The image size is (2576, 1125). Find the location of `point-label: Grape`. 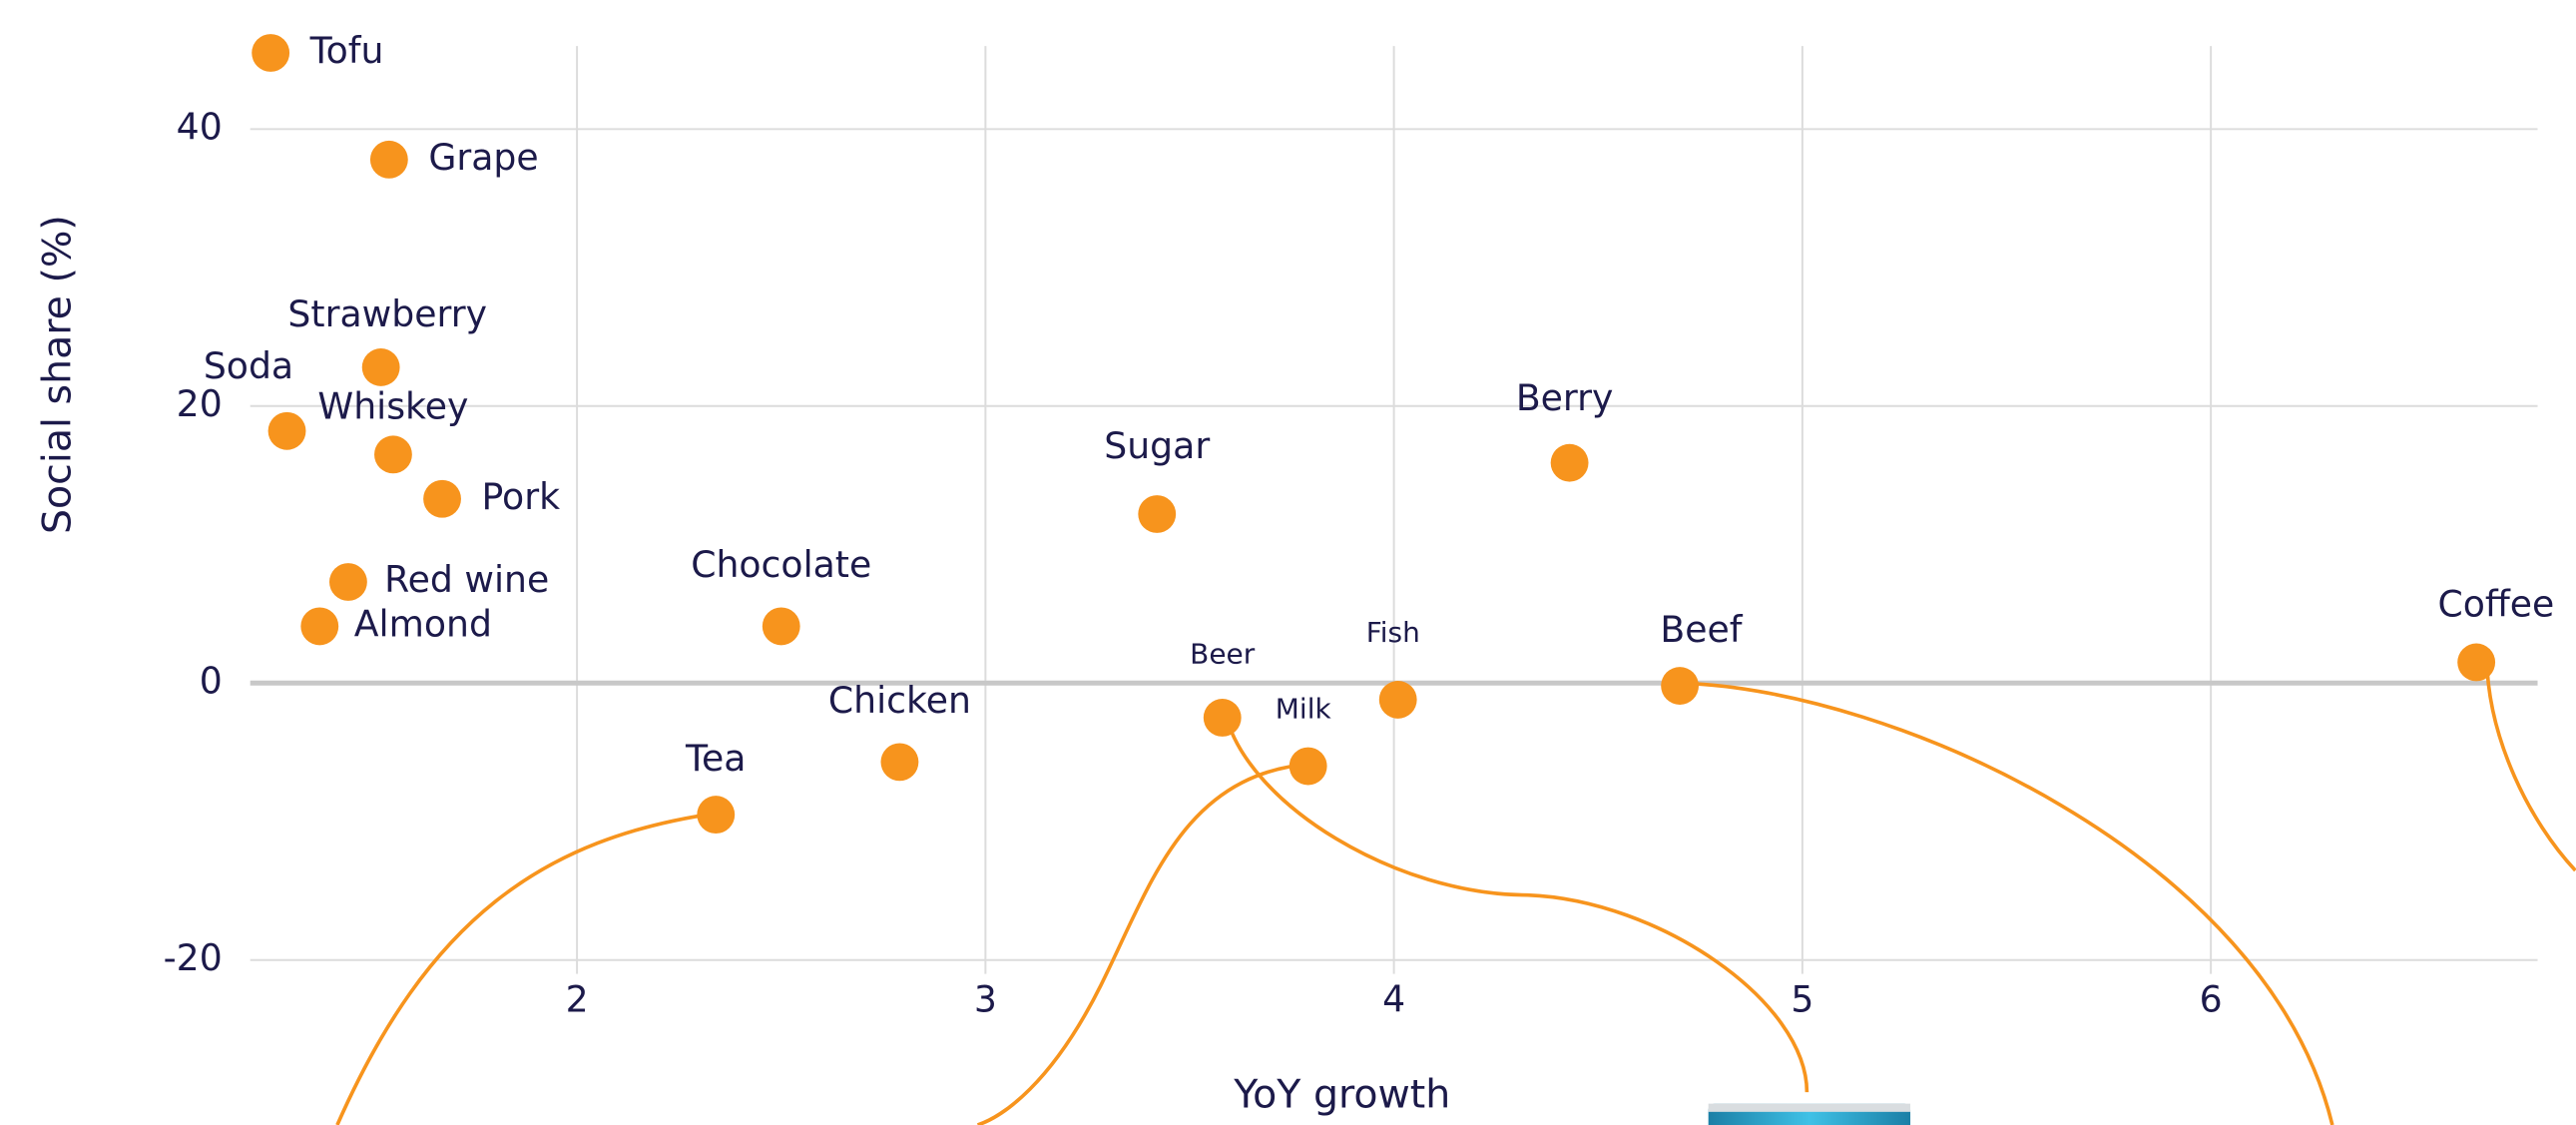

point-label: Grape is located at coordinates (483, 158).